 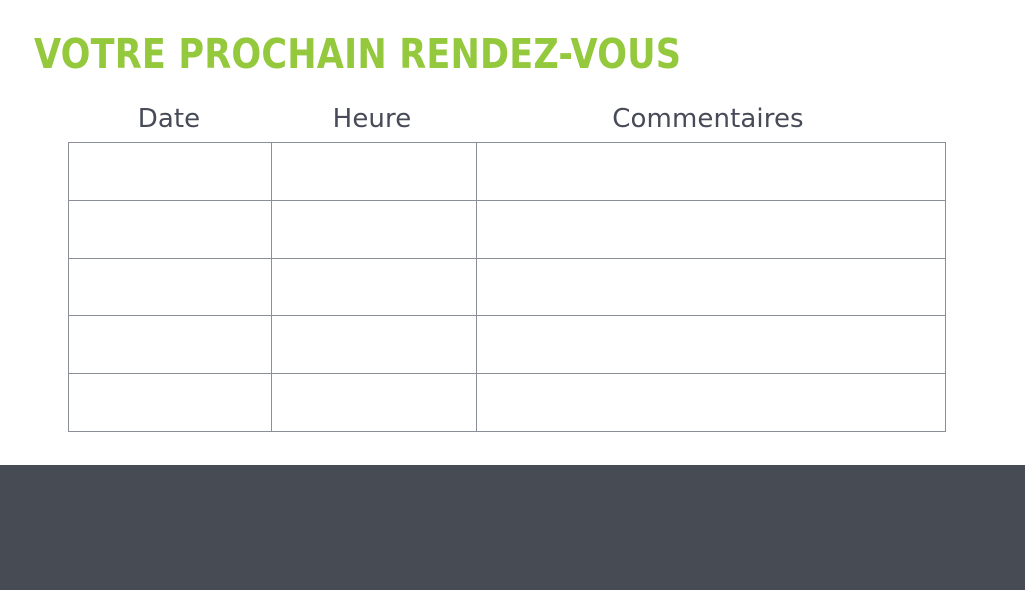 What do you see at coordinates (358, 54) in the screenshot?
I see `page-title: VOTRE PROCHAIN RENDEZ-VOUS` at bounding box center [358, 54].